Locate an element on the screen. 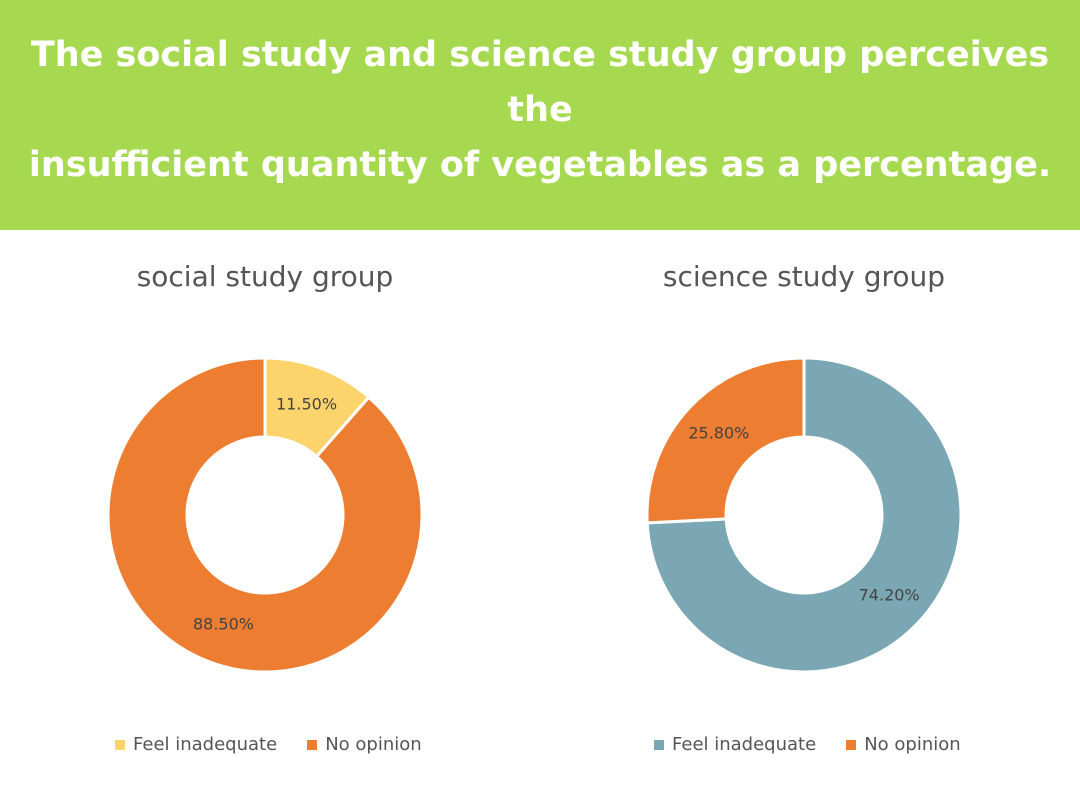 The width and height of the screenshot is (1080, 810). data-label-feel-inadequate: 74.20% is located at coordinates (889, 594).